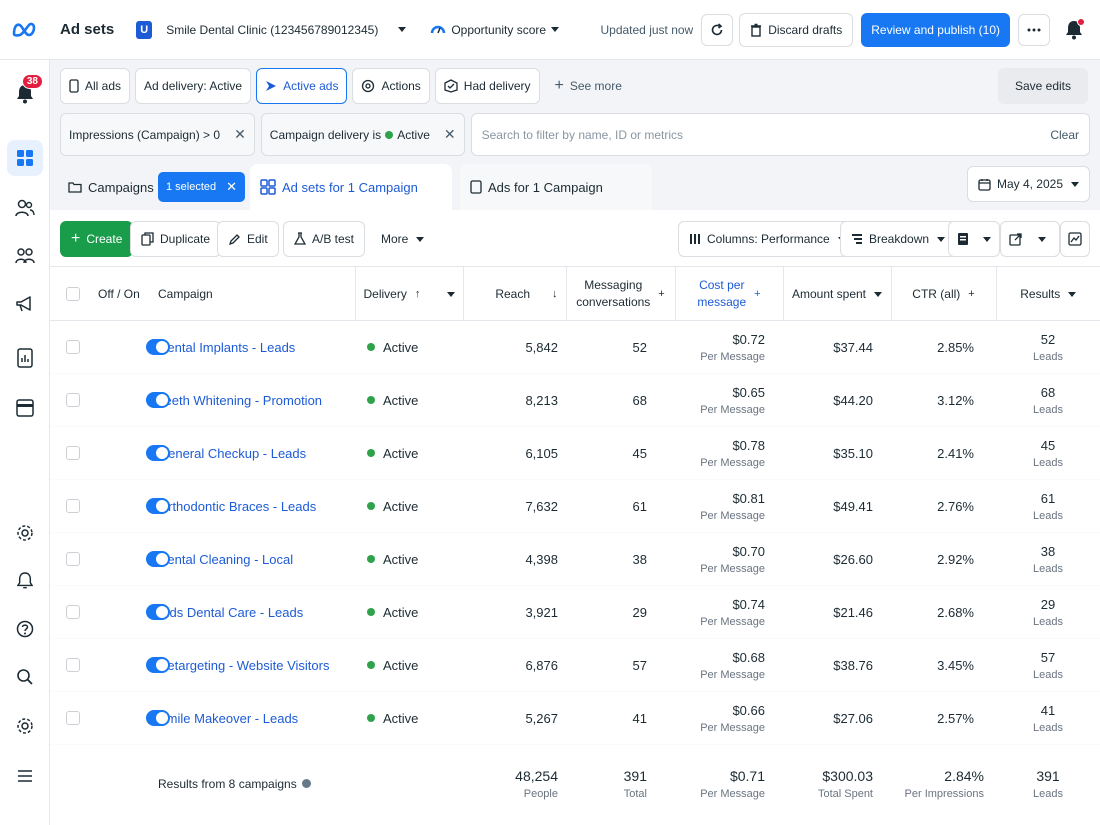 The width and height of the screenshot is (1100, 825). I want to click on create-button: + Create, so click(97, 239).